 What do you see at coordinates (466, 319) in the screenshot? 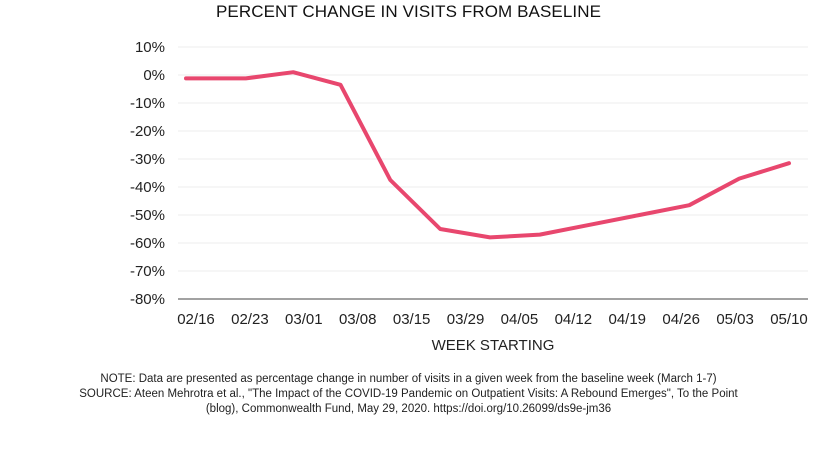
I see `x-tick-label: 03/29` at bounding box center [466, 319].